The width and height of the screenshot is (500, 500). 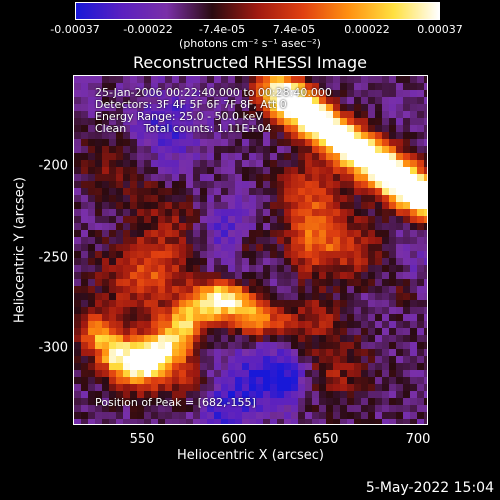 I want to click on colorbar-tick-label: -0.00022, so click(x=148, y=29).